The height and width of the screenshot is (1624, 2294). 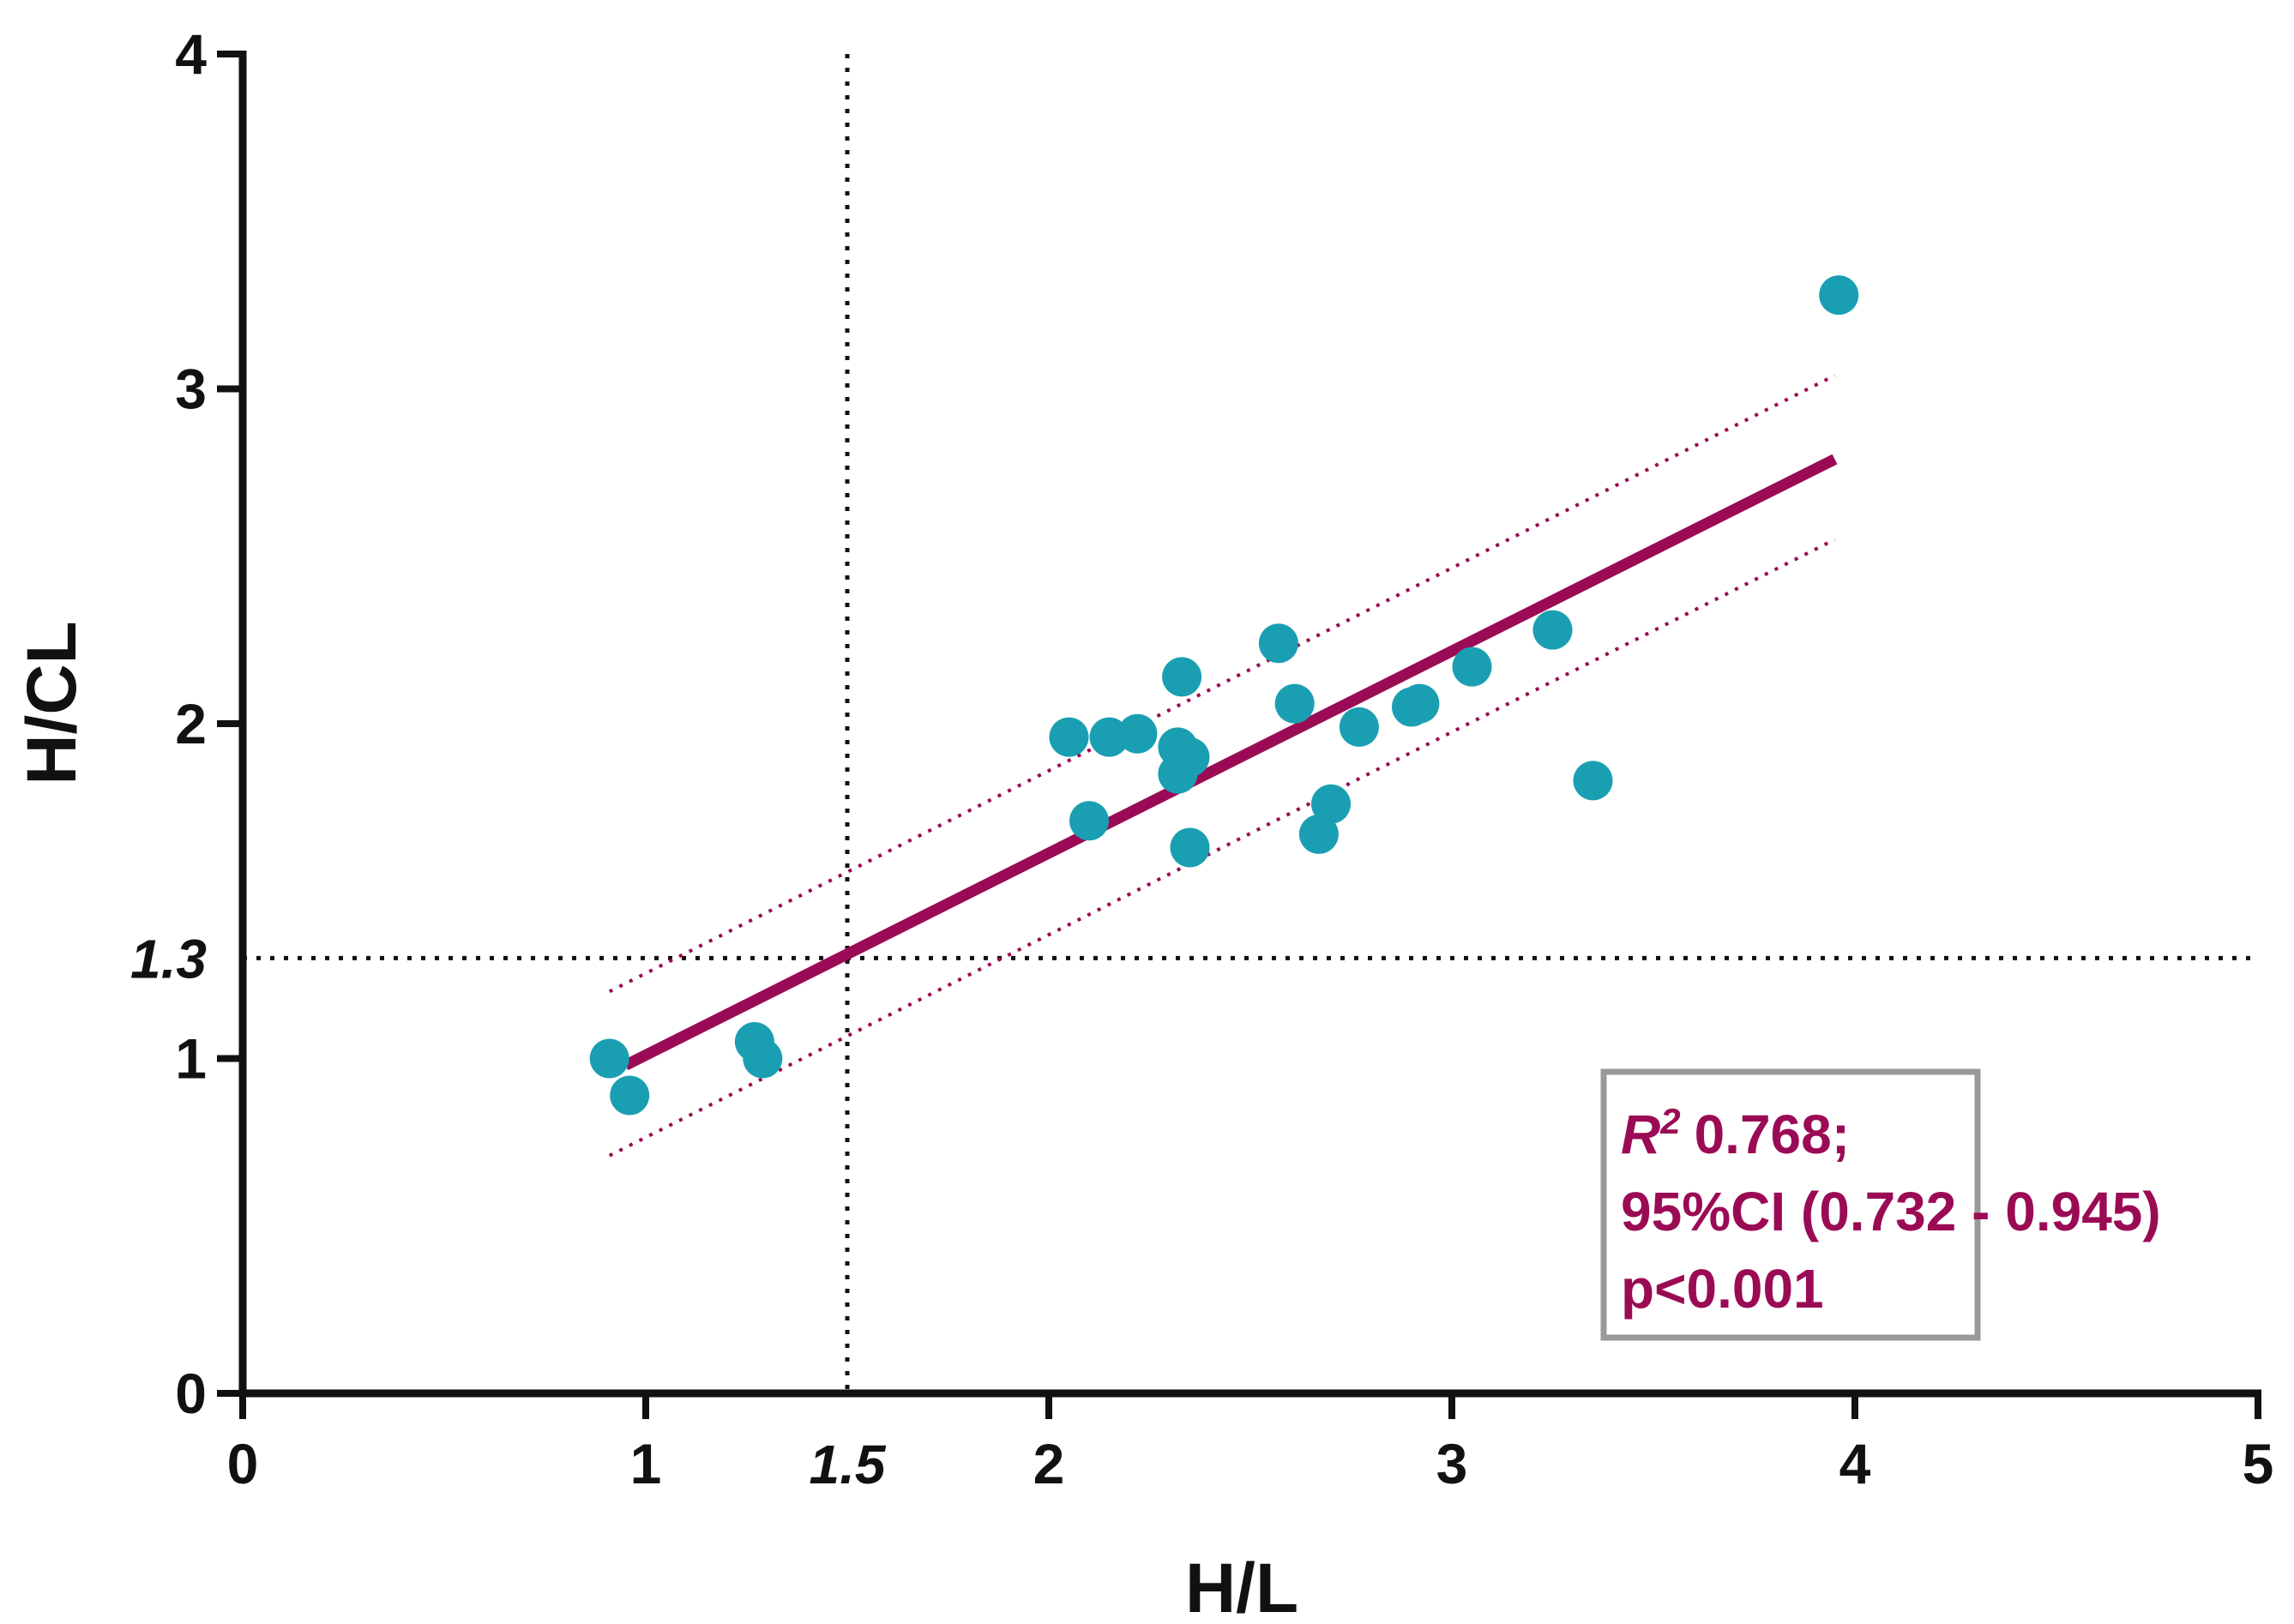 What do you see at coordinates (1891, 1211) in the screenshot?
I see `stats-confidence-interval: 95%CI (0.732 - 0.945)` at bounding box center [1891, 1211].